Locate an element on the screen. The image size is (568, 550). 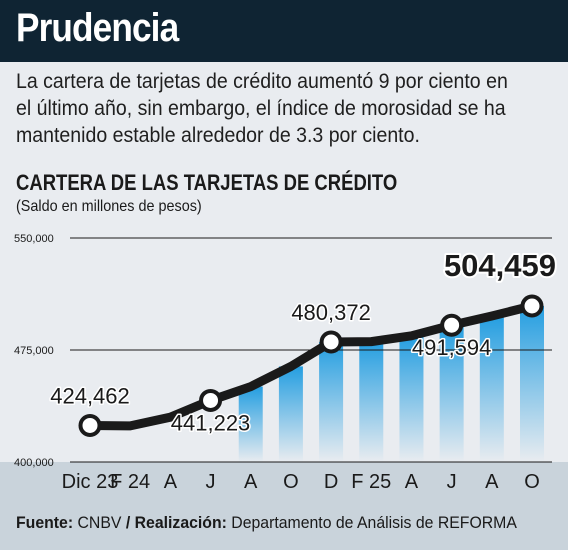
header-bar: Prudencia is located at coordinates (284, 31).